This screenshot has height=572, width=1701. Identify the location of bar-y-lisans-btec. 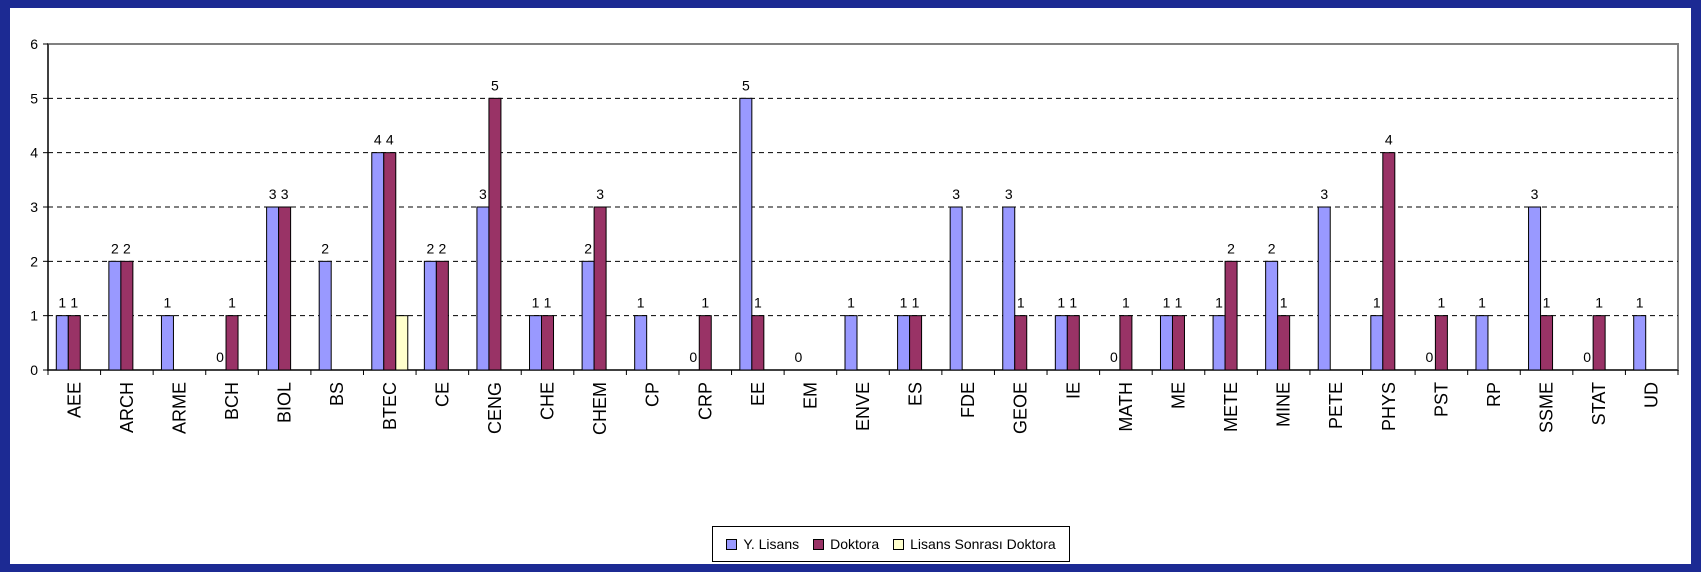
(378, 261).